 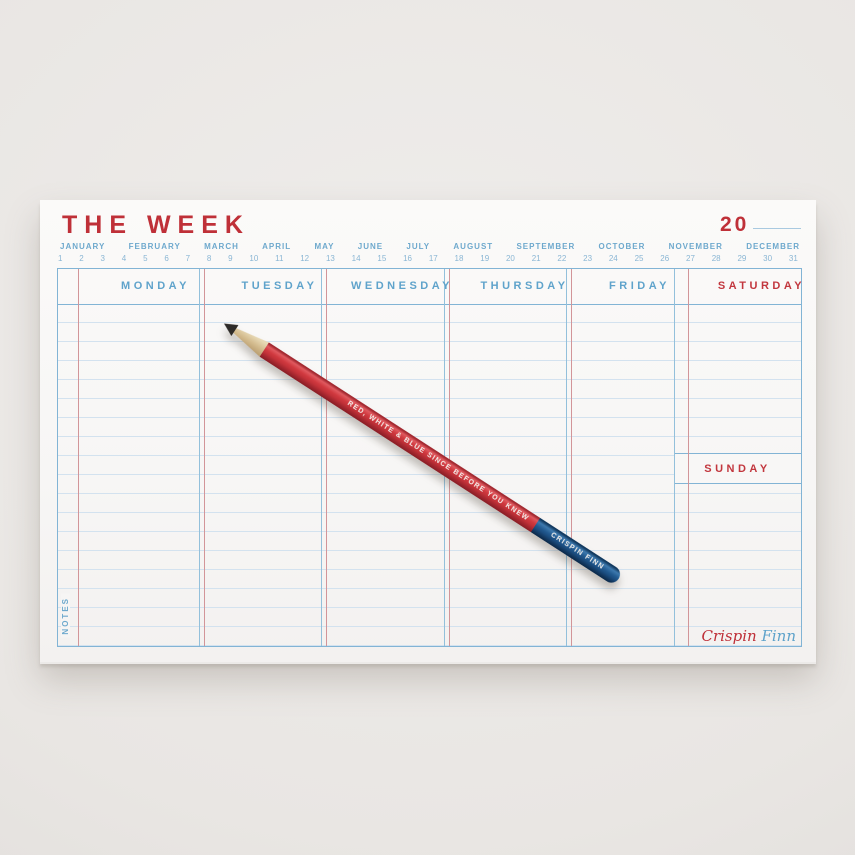 I want to click on month-label: AUGUST, so click(x=473, y=246).